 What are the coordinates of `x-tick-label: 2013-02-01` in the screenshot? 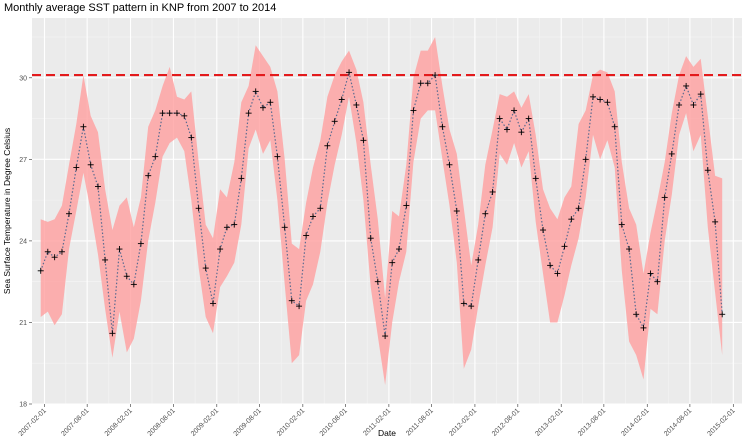 It's located at (549, 422).